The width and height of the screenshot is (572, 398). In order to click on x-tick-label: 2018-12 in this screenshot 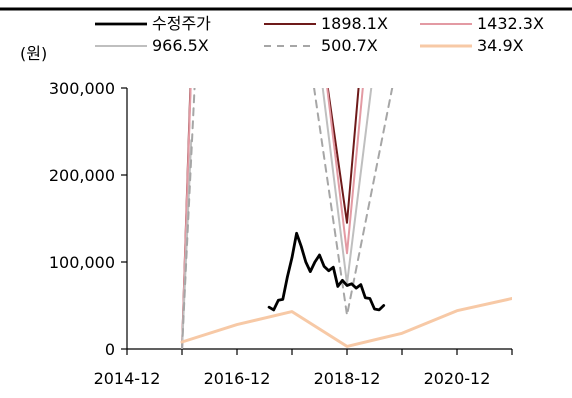, I will do `click(347, 378)`.